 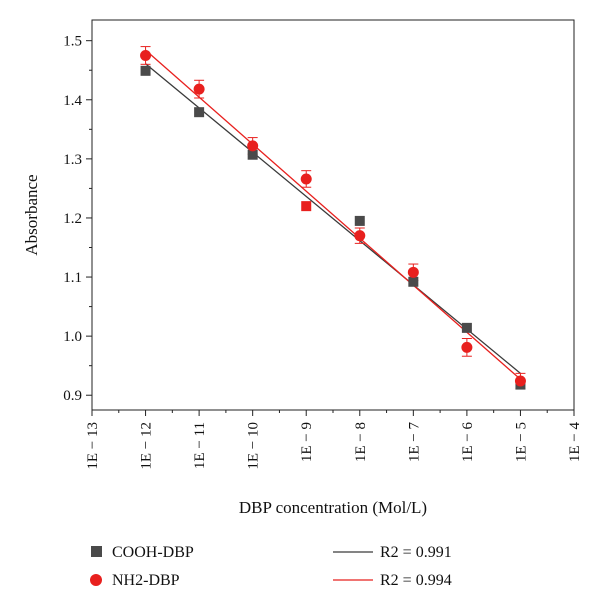 I want to click on y-tick-label: 1.2, so click(x=72, y=219).